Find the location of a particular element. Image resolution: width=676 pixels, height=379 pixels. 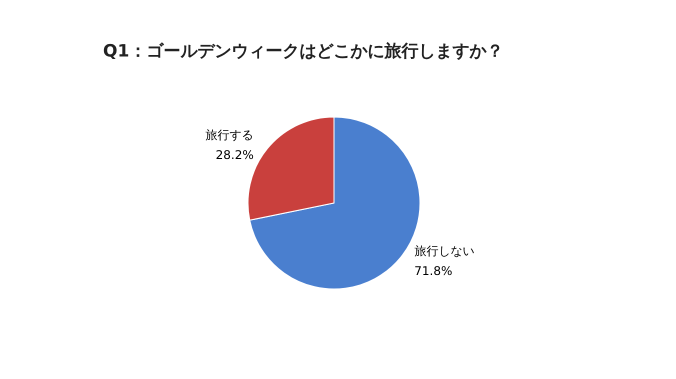

slice-label: 旅行しない is located at coordinates (444, 251).